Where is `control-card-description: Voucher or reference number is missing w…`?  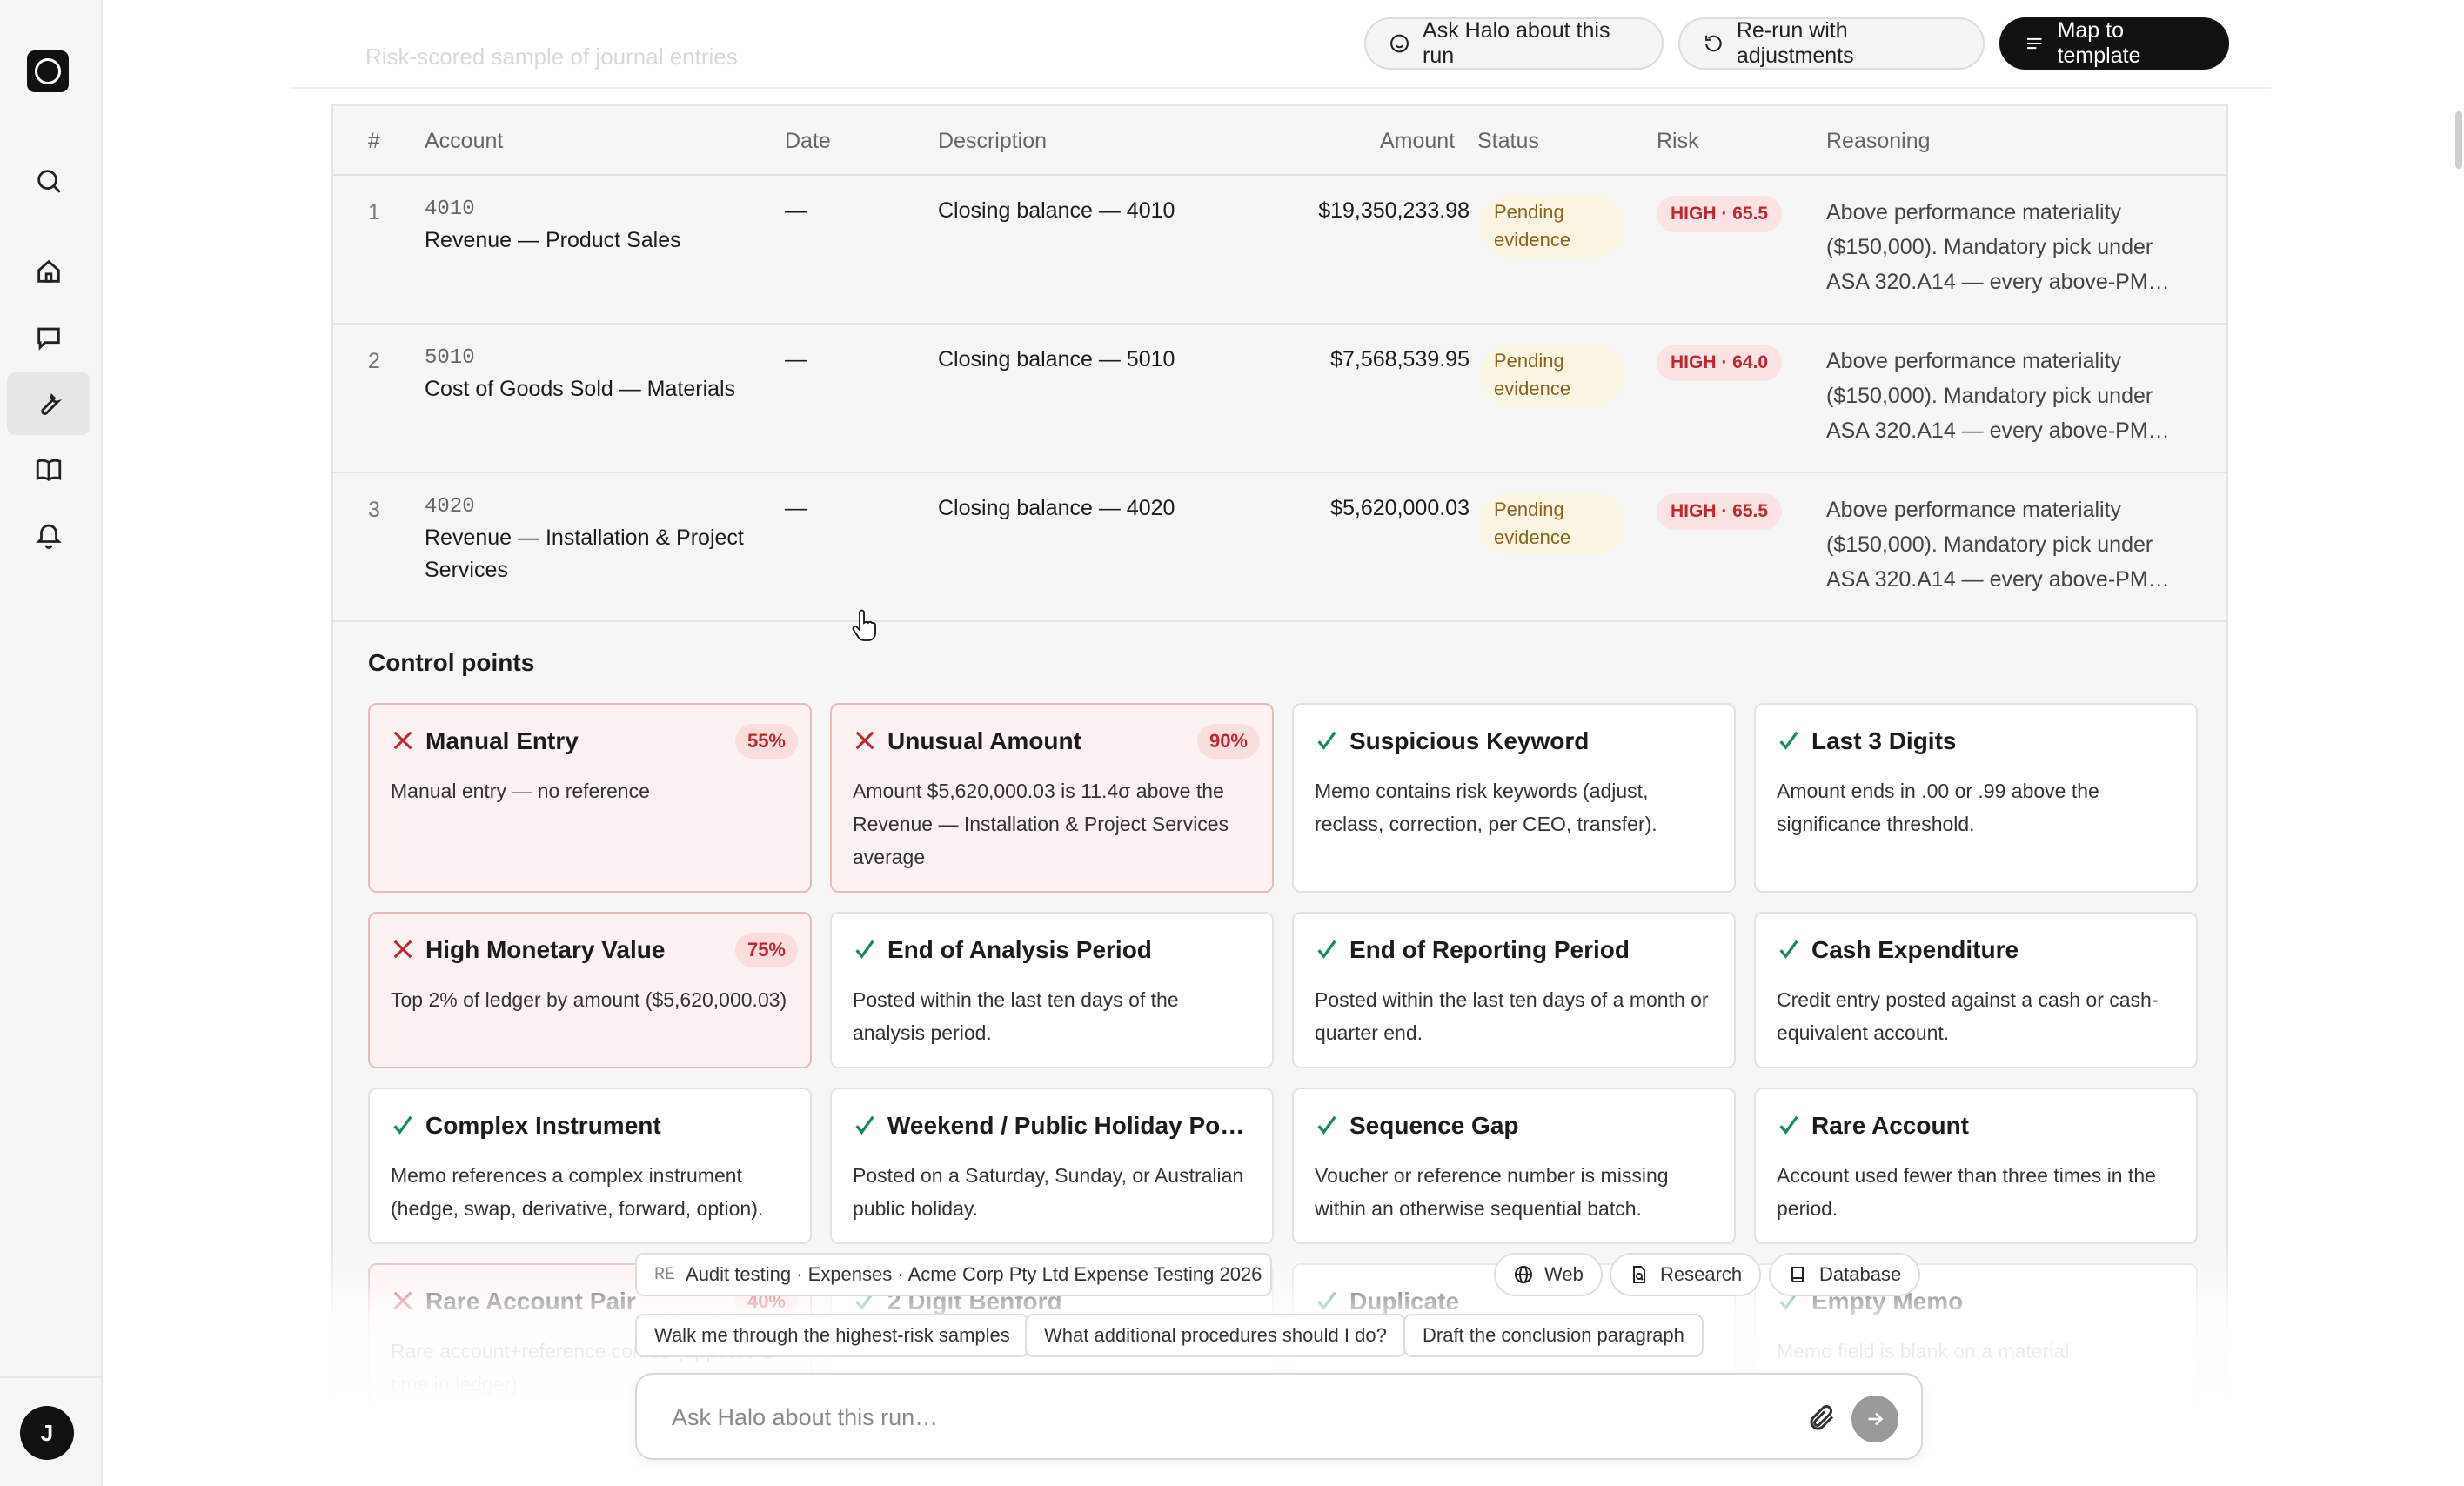 control-card-description: Voucher or reference number is missing w… is located at coordinates (1492, 1192).